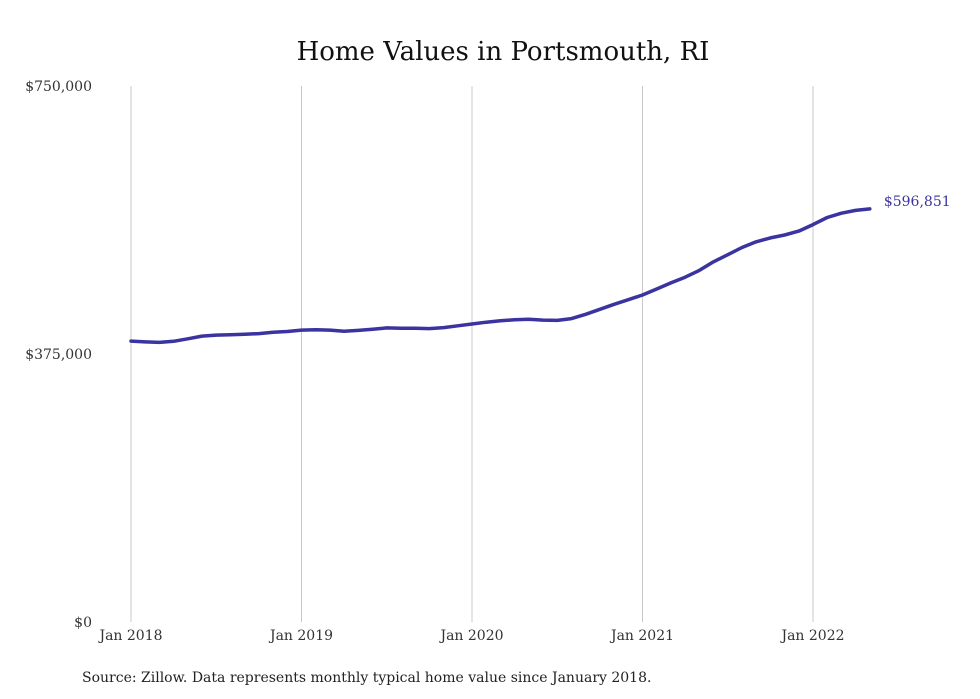 The image size is (980, 699). I want to click on x-tick-label: Jan 2020, so click(470, 636).